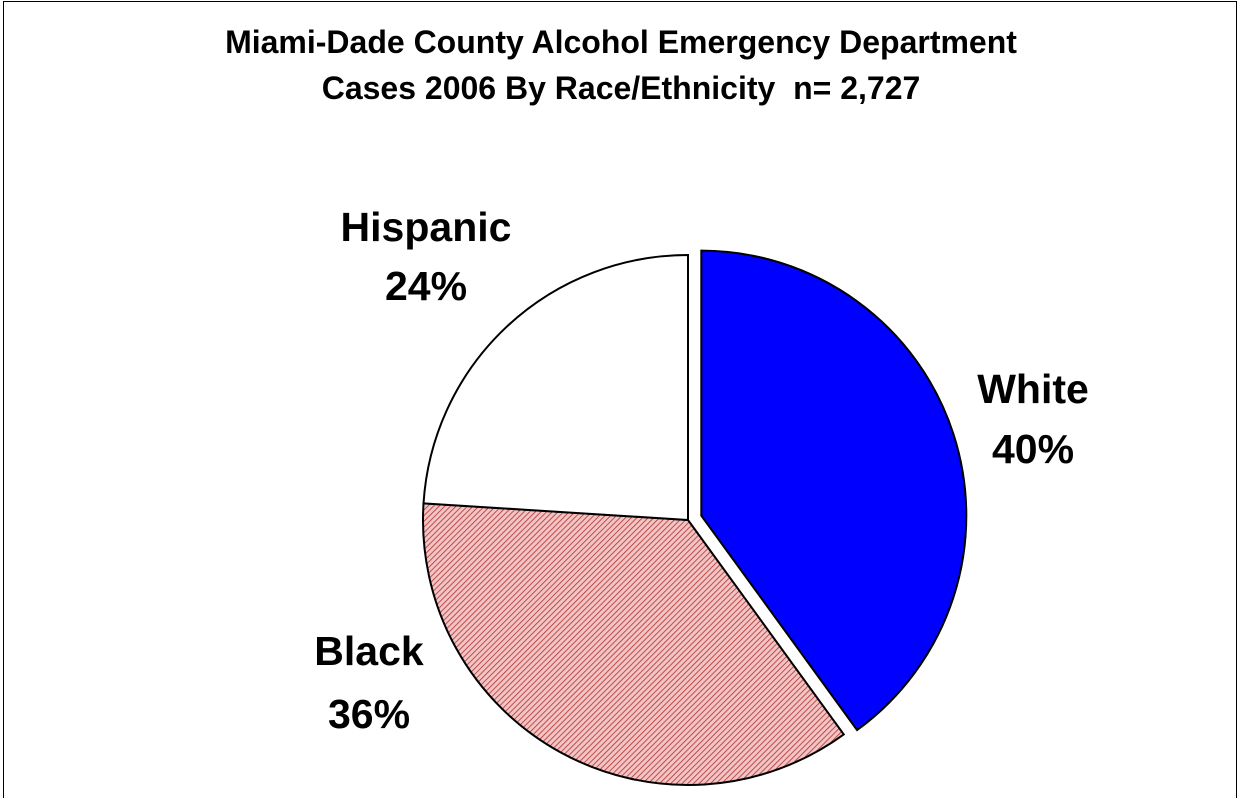 This screenshot has height=798, width=1242. I want to click on slice-value-hispanic: 24%, so click(426, 286).